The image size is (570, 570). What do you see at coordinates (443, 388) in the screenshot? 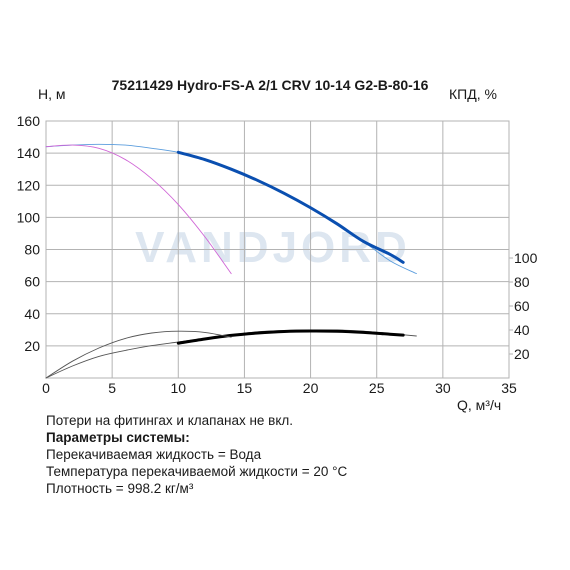
I see `x-tick-label: 30` at bounding box center [443, 388].